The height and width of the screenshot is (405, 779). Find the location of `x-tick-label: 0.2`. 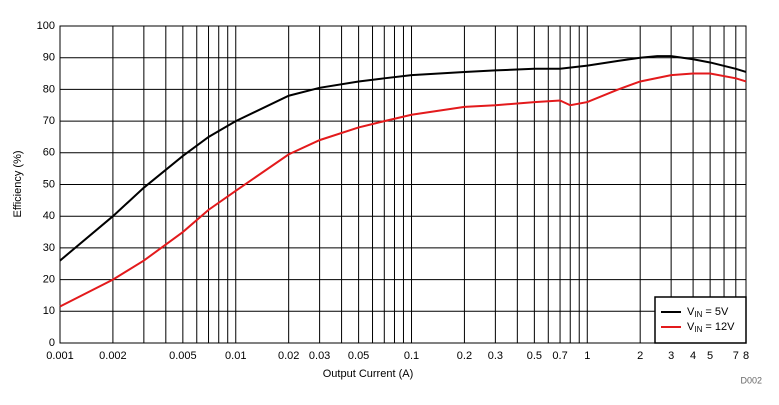

x-tick-label: 0.2 is located at coordinates (464, 356).